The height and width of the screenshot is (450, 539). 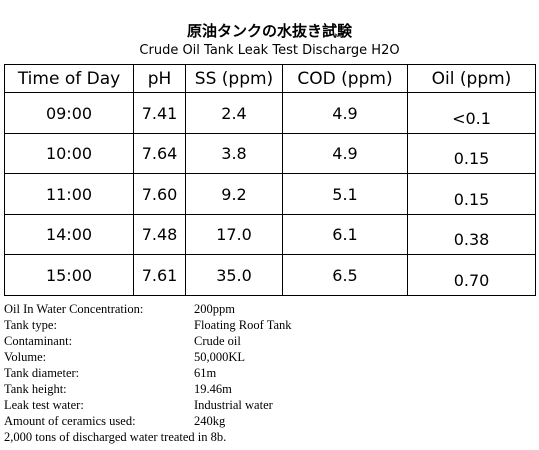 What do you see at coordinates (471, 275) in the screenshot?
I see `cell-oil: 0.70` at bounding box center [471, 275].